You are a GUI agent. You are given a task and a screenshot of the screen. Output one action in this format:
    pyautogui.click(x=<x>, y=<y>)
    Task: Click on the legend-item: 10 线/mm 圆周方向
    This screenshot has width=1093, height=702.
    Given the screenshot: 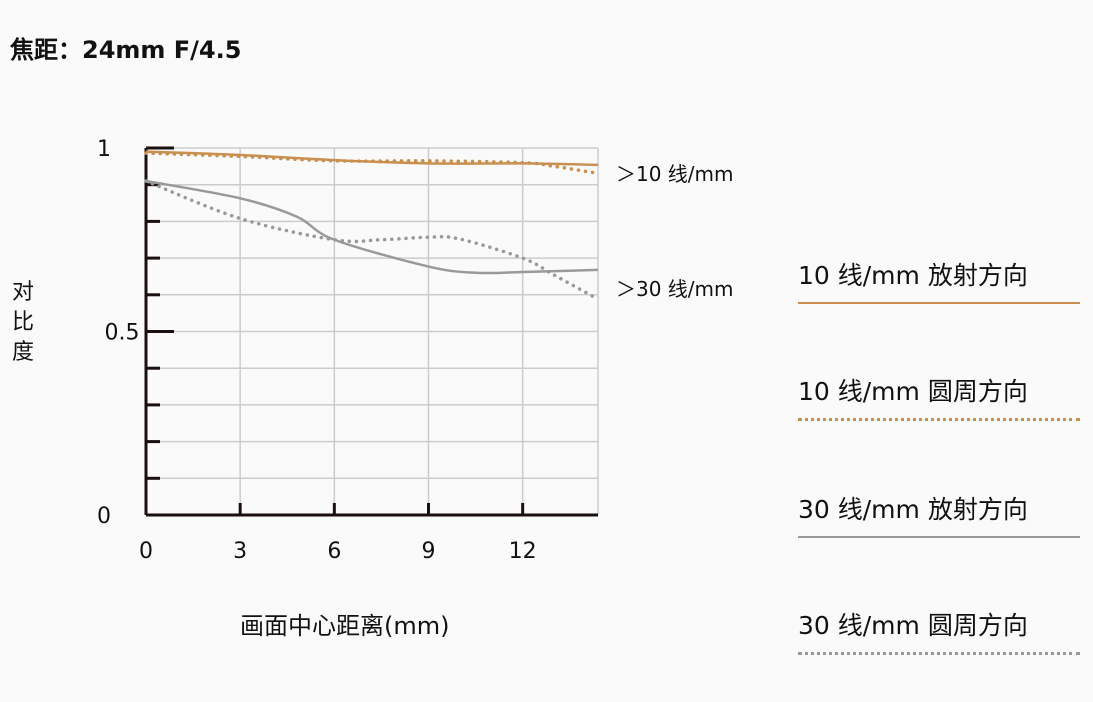 What is the action you would take?
    pyautogui.click(x=939, y=396)
    